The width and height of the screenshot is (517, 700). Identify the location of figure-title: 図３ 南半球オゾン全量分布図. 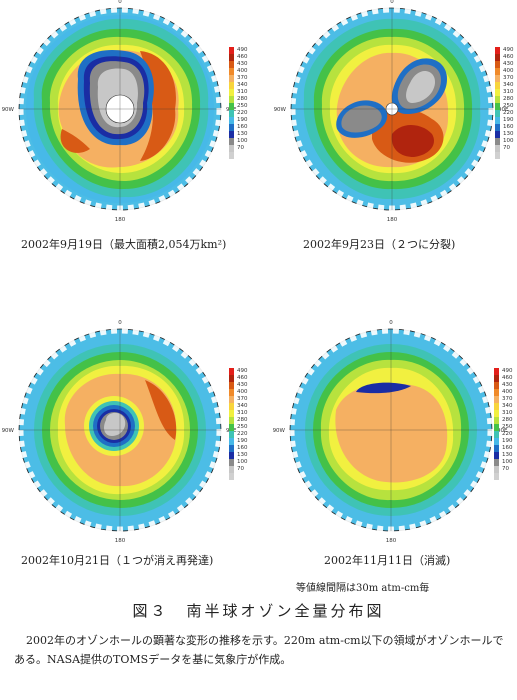
(258, 611).